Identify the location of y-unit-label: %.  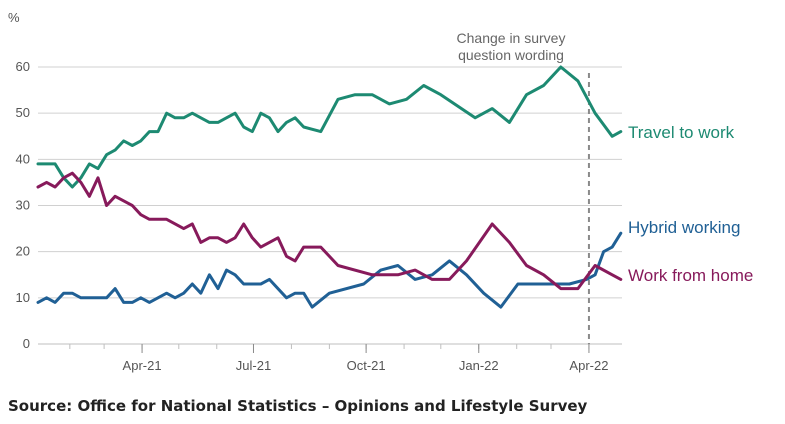
(14, 17).